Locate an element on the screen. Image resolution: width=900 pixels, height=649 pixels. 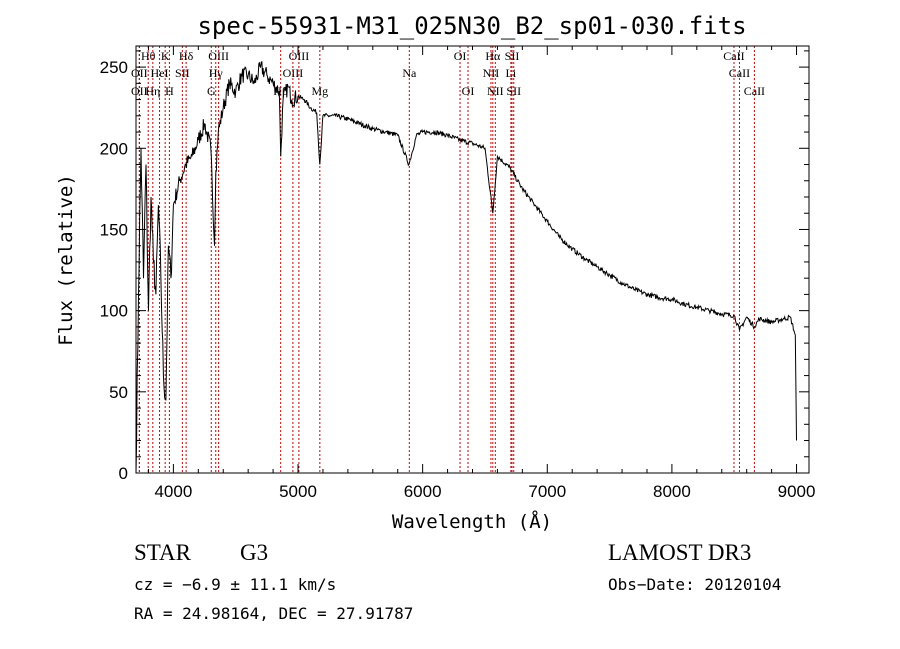
emission-line-label: Mg is located at coordinates (319, 91).